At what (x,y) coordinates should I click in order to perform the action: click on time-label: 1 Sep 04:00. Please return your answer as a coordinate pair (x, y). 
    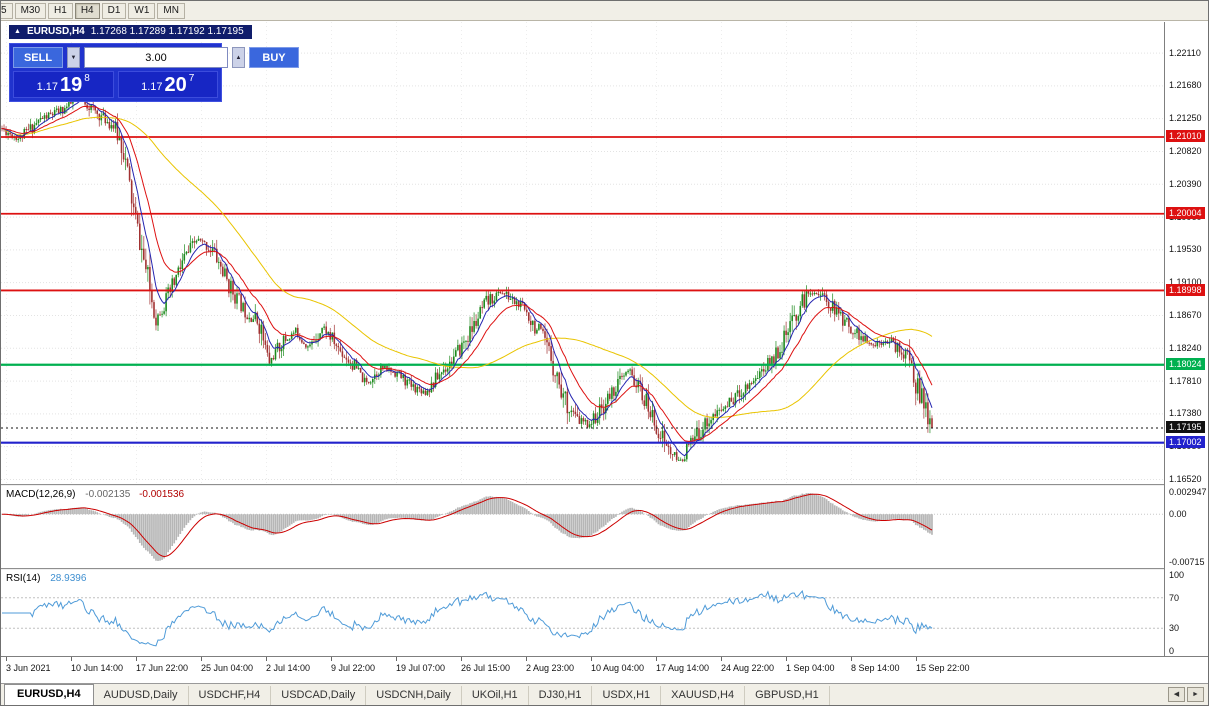
    Looking at the image, I should click on (810, 668).